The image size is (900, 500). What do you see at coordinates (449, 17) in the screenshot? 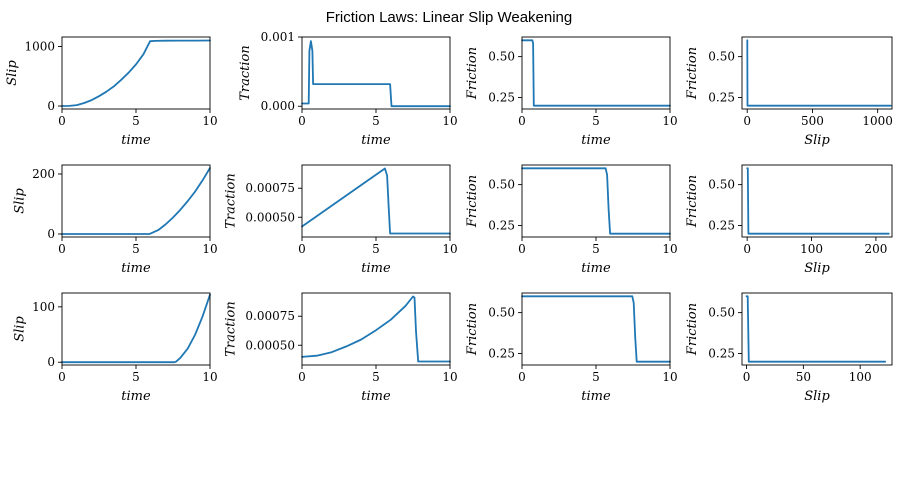
I see `figure-title: Friction Laws: Linear Slip Weakening` at bounding box center [449, 17].